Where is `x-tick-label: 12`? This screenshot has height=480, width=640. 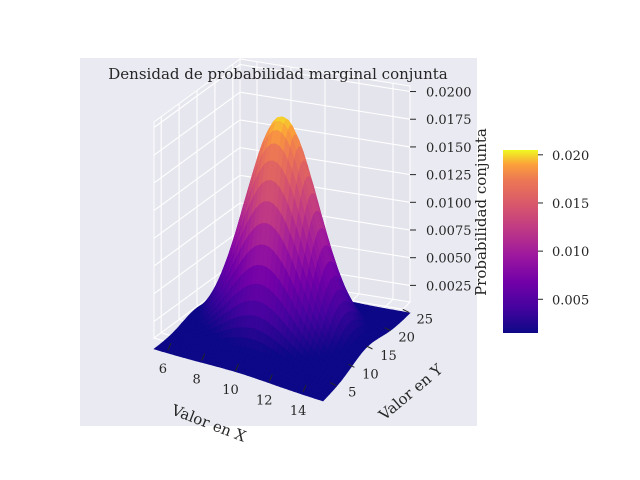
x-tick-label: 12 is located at coordinates (264, 400).